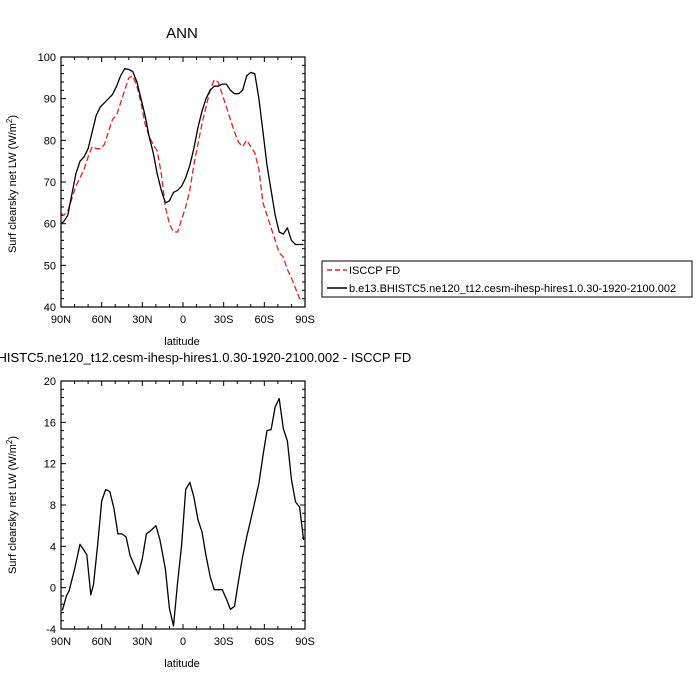 The width and height of the screenshot is (700, 700). I want to click on y-tick-label: 0, so click(53, 589).